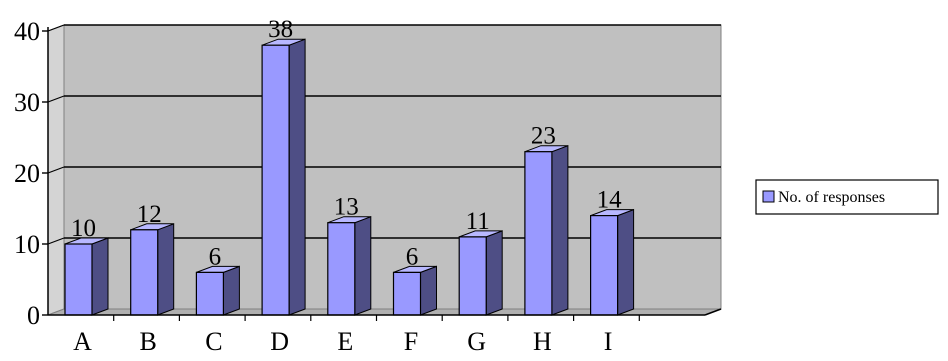 The image size is (948, 361). What do you see at coordinates (27, 173) in the screenshot?
I see `y-tick-label: 20` at bounding box center [27, 173].